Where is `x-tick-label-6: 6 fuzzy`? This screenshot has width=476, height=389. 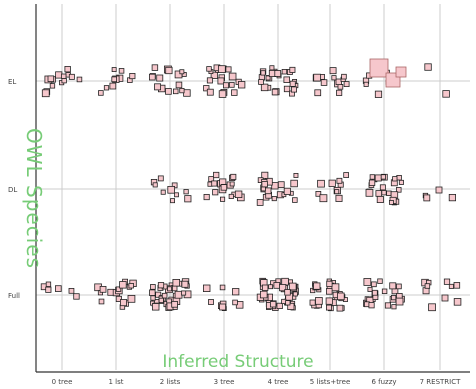
x-tick-label-6: 6 fuzzy is located at coordinates (383, 382).